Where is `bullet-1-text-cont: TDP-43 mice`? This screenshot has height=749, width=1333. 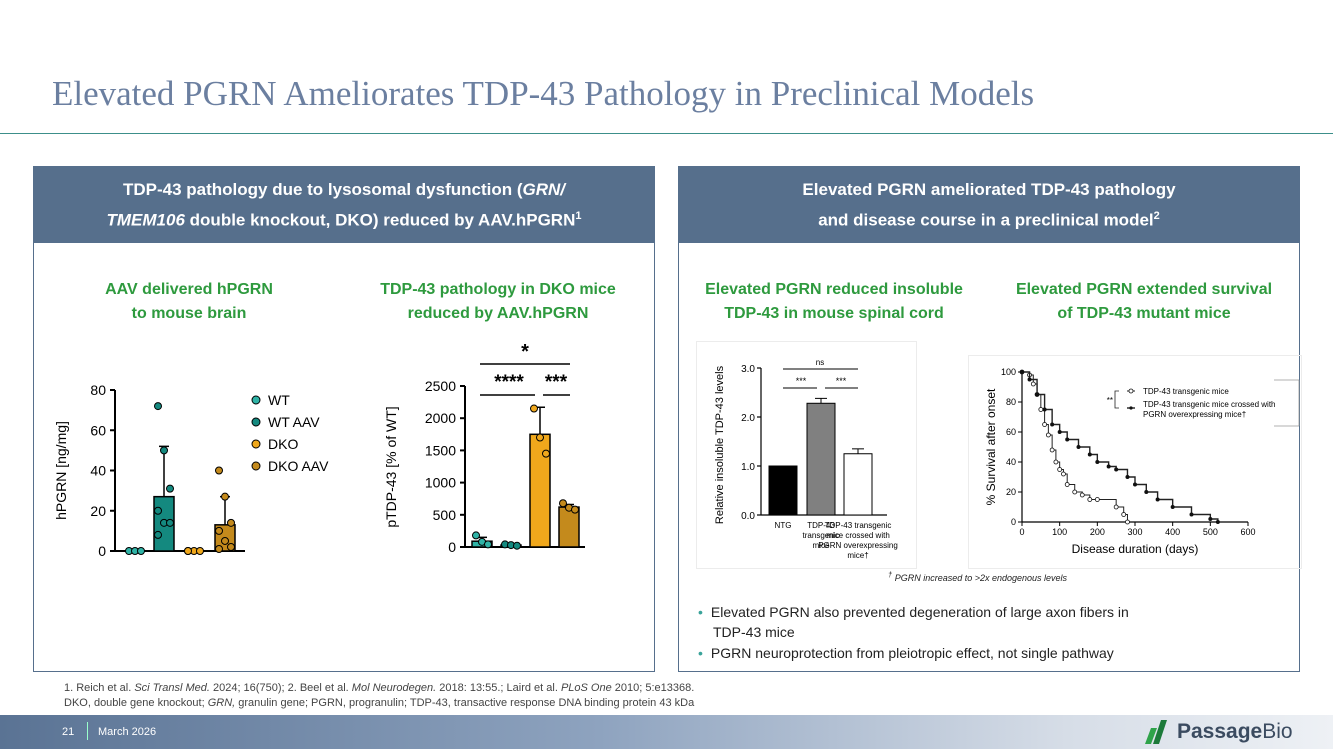
bullet-1-text-cont: TDP-43 mice is located at coordinates (754, 632).